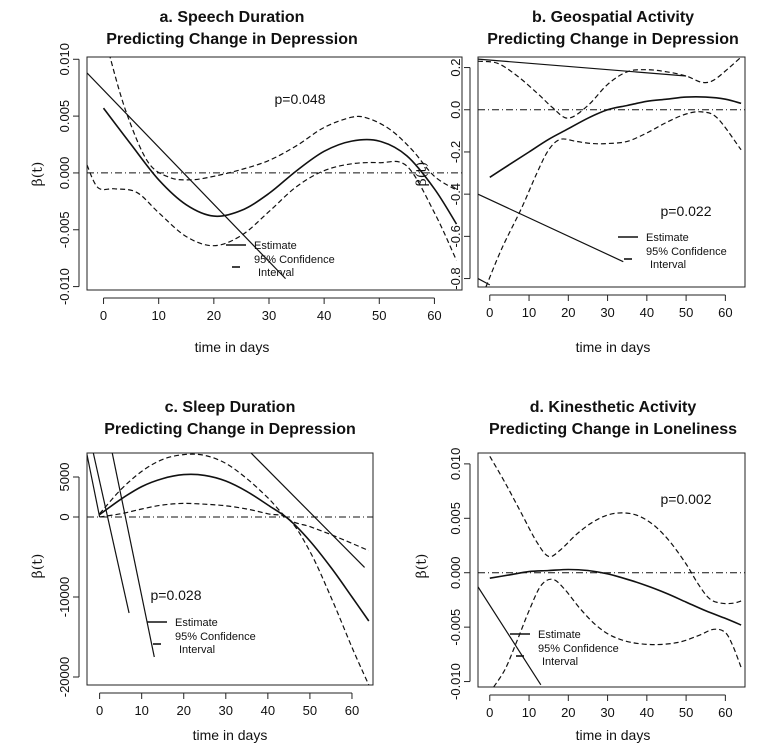 Image resolution: width=762 pixels, height=749 pixels. Describe the element at coordinates (455, 110) in the screenshot. I see `y-tick-label: 0.0` at that location.